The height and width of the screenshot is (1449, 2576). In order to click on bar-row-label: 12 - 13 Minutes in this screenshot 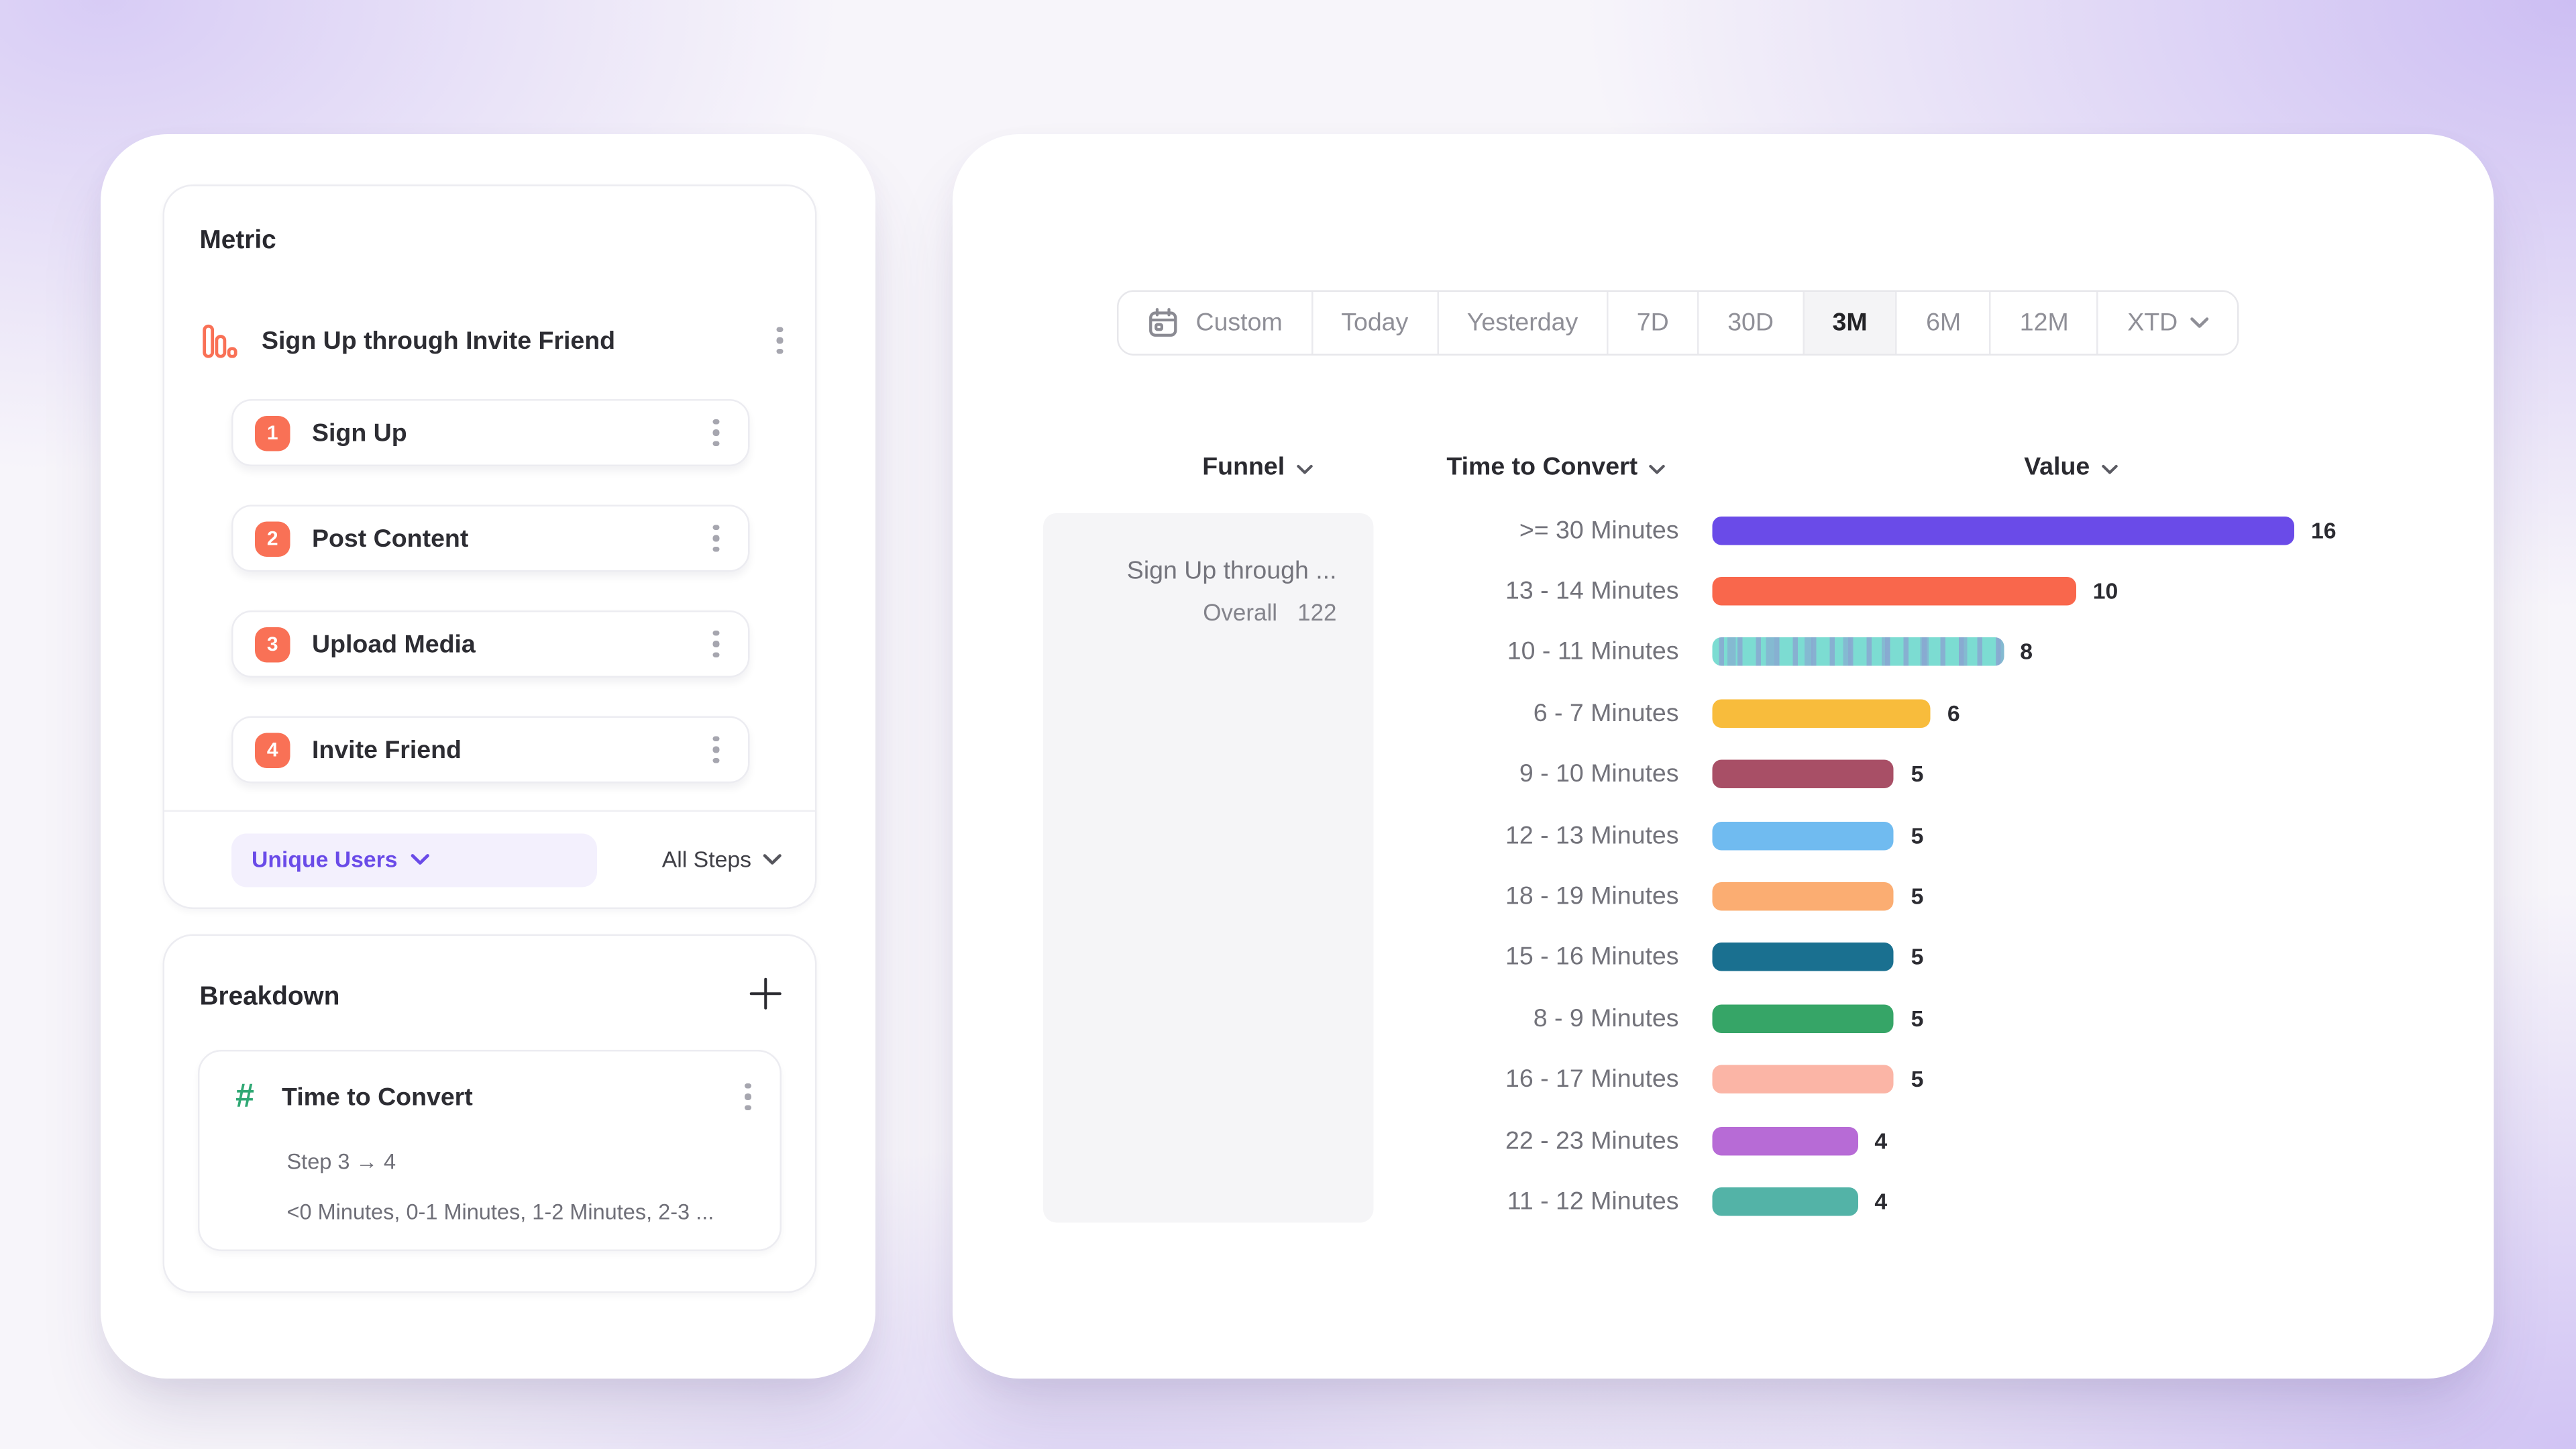, I will do `click(1592, 835)`.